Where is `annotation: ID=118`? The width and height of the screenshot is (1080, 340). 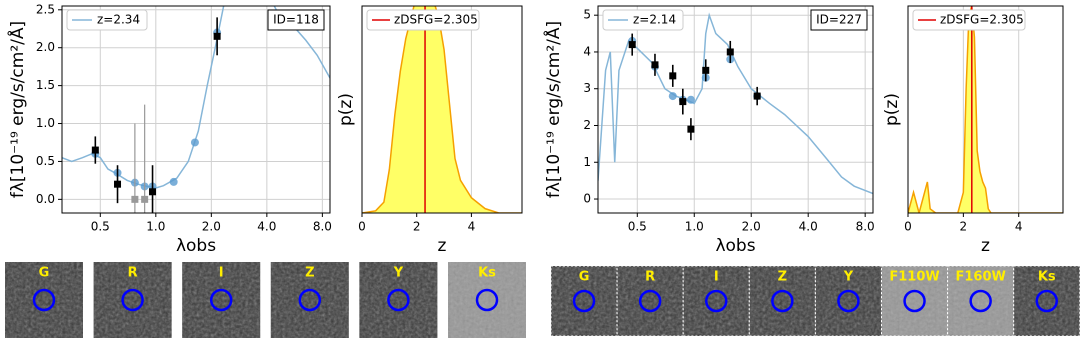
annotation: ID=118 is located at coordinates (296, 20).